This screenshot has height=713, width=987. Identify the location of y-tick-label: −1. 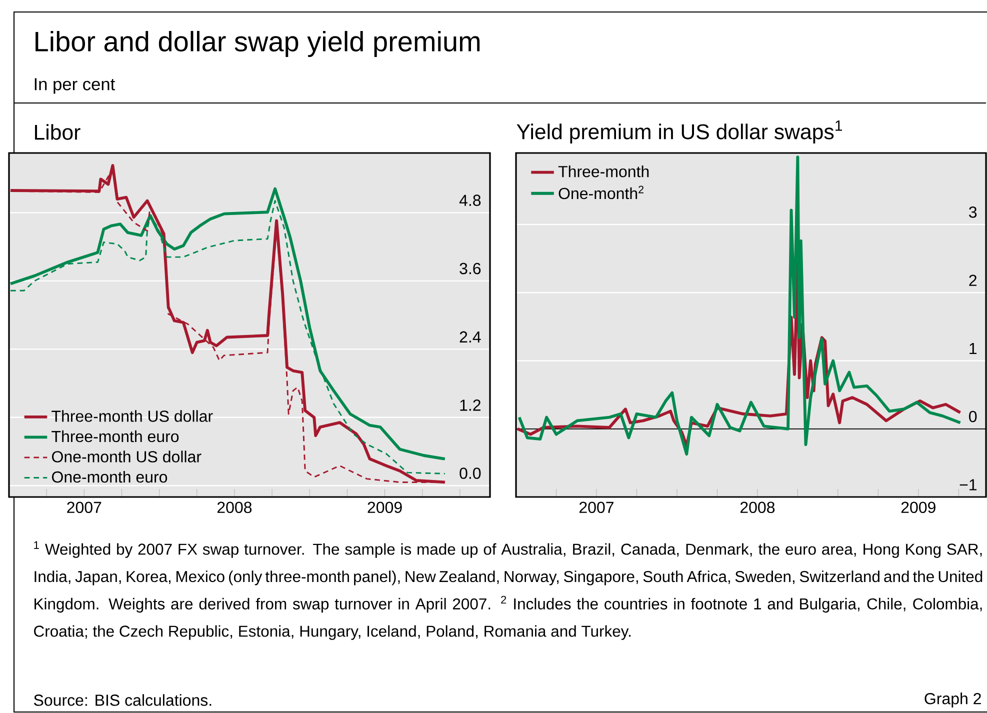
(968, 484).